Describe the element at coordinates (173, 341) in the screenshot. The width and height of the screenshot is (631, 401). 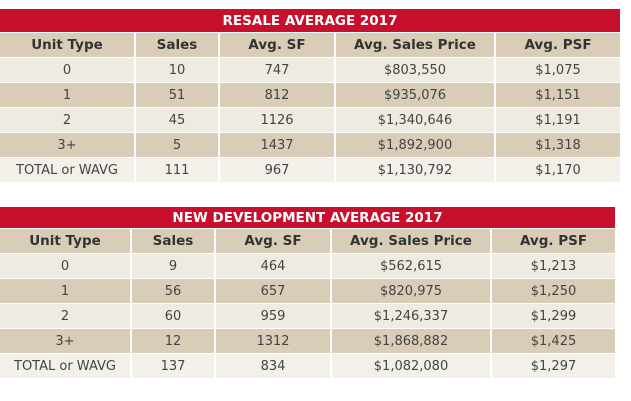
I see `table-cell: 12` at that location.